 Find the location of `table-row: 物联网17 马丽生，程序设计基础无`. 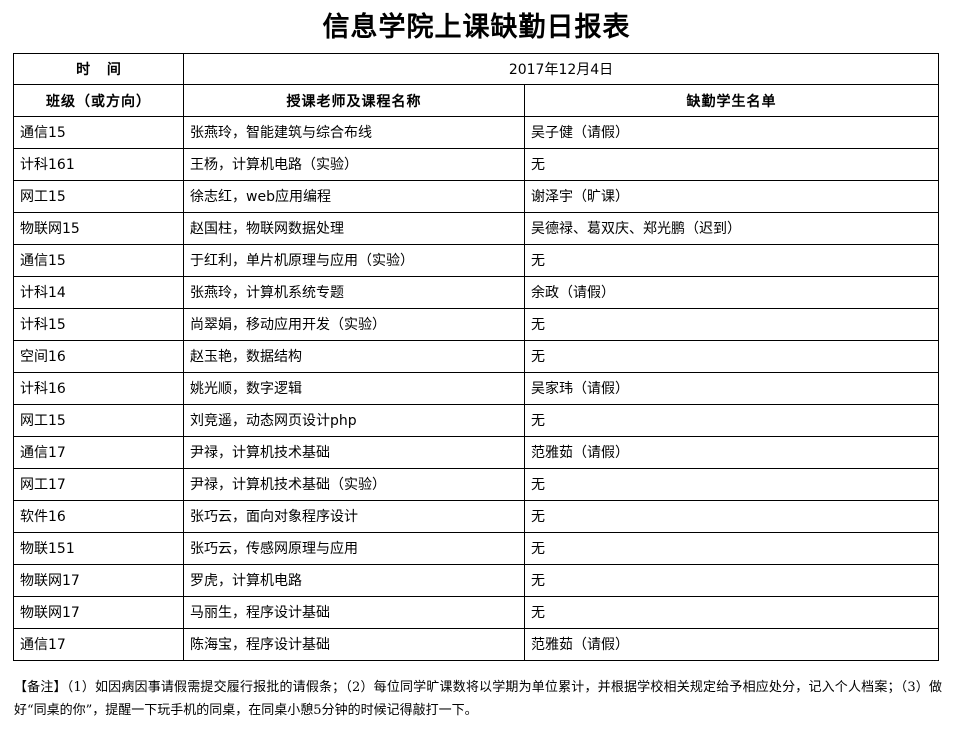

table-row: 物联网17 马丽生，程序设计基础无 is located at coordinates (476, 612).